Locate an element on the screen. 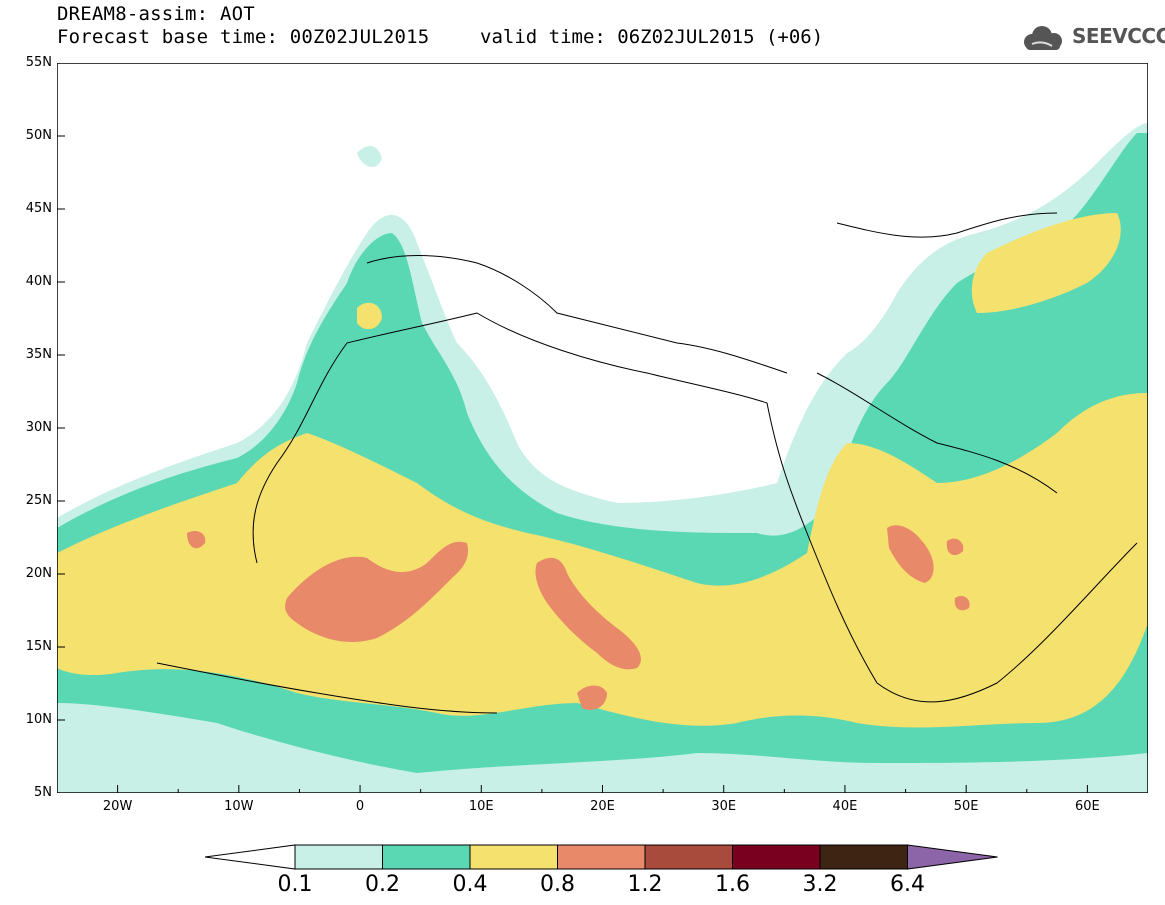 Image resolution: width=1165 pixels, height=905 pixels. valid-time: valid time: 06Z02JUL2015 (+06) is located at coordinates (652, 37).